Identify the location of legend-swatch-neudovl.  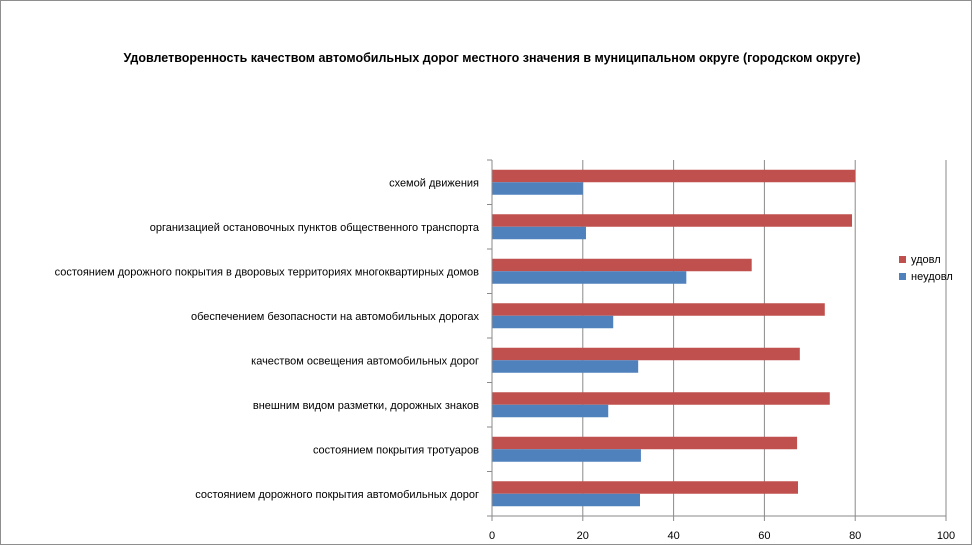
(902, 276).